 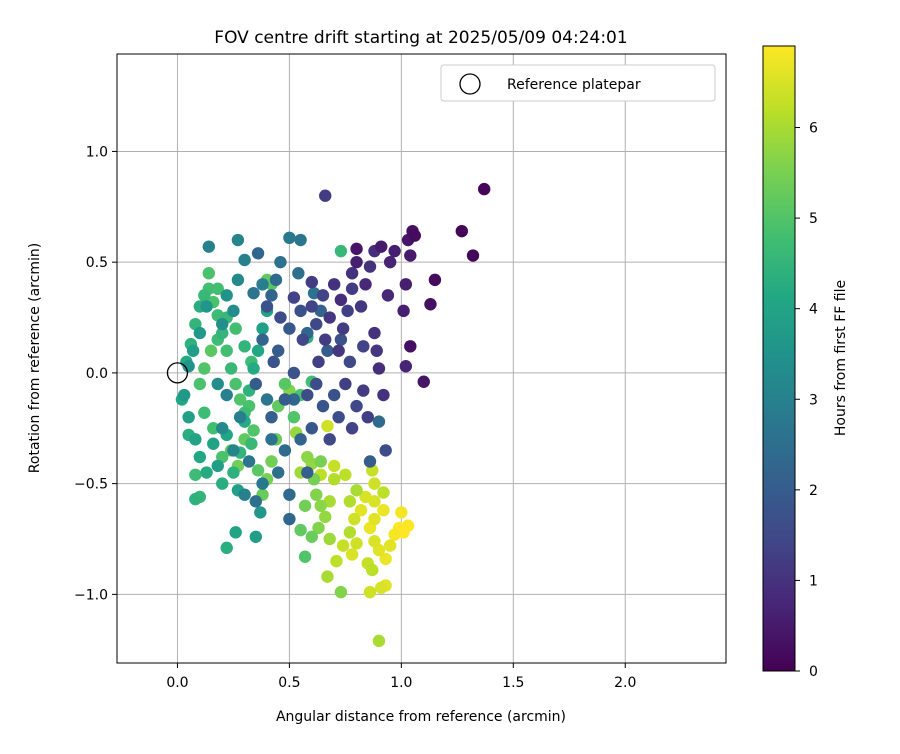 I want to click on y-axis-ticks: −1.0 −0.5 0.0 0.5 1.0, so click(x=95, y=373).